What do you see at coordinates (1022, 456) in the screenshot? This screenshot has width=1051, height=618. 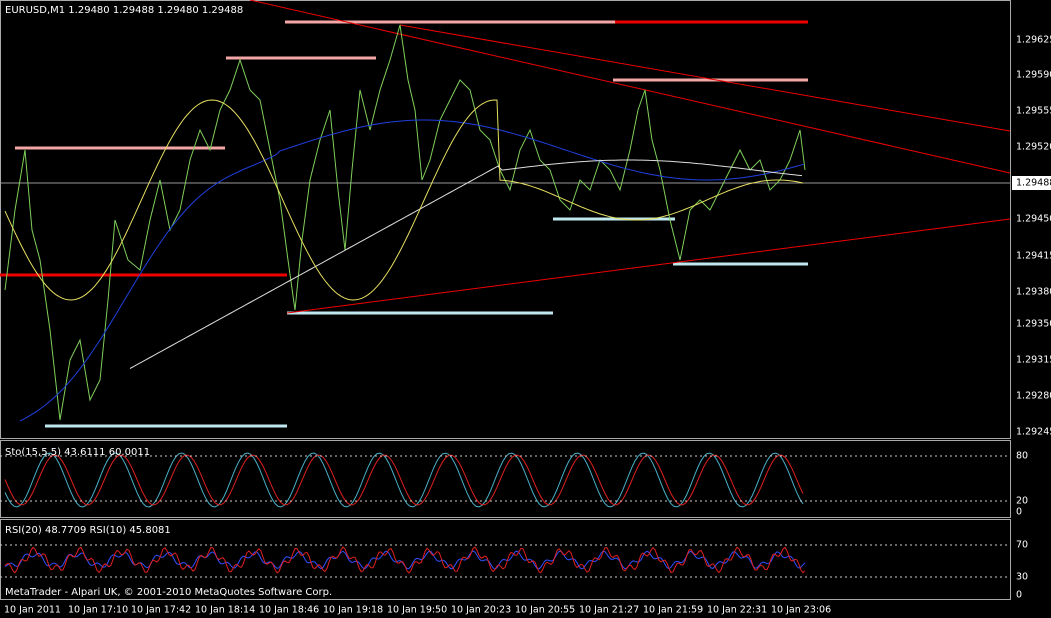 I see `sto-level-label: 80` at bounding box center [1022, 456].